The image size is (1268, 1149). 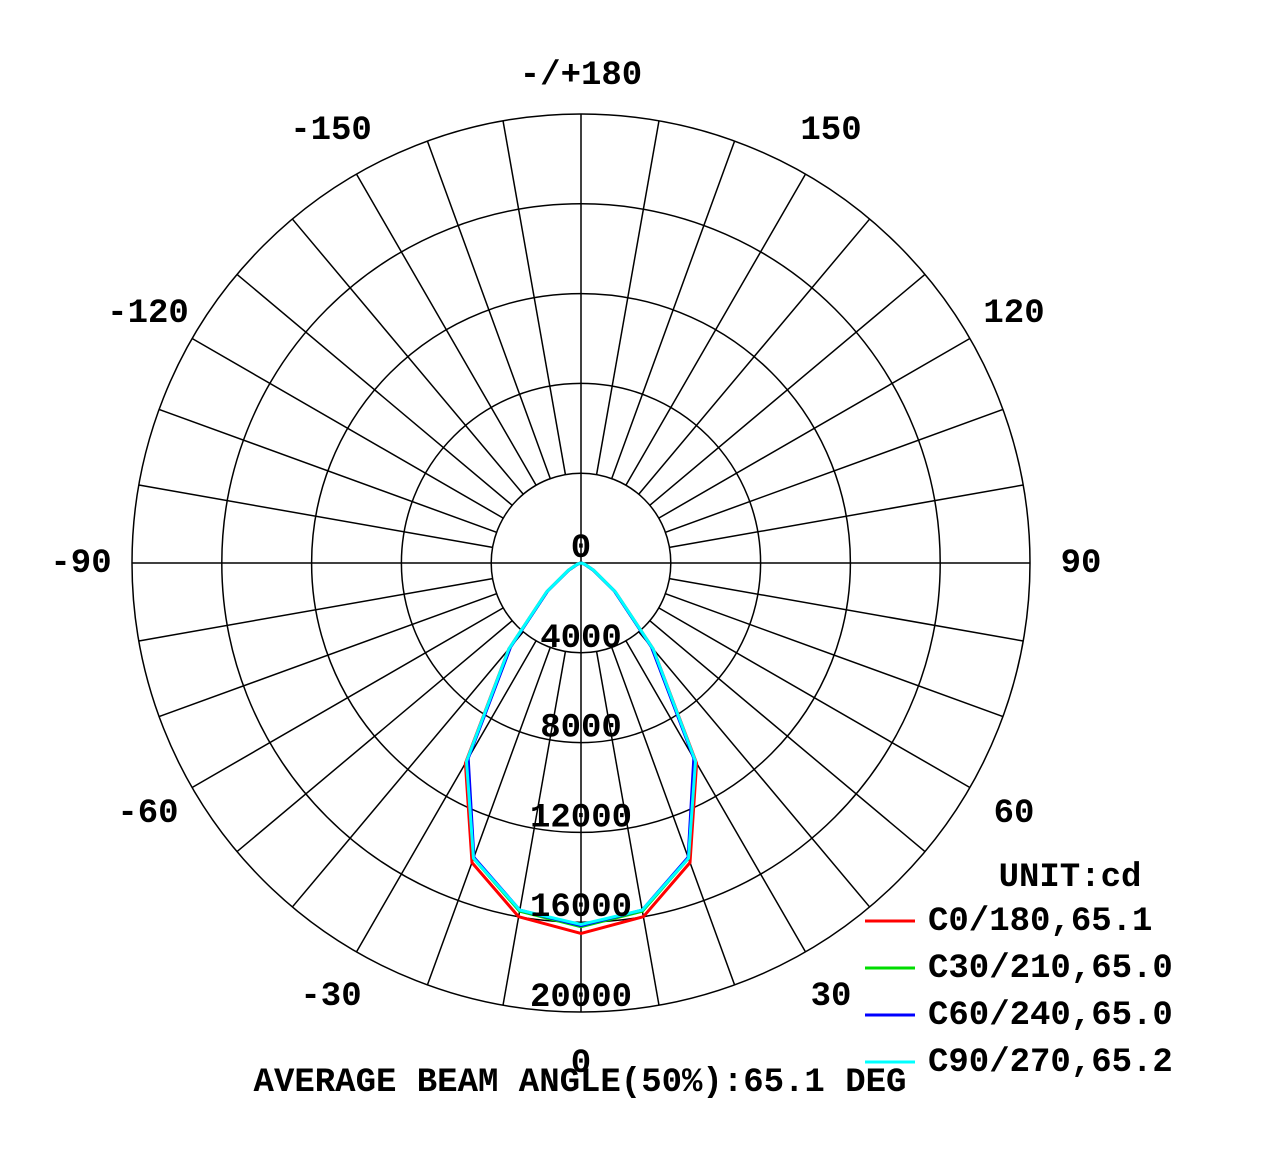 What do you see at coordinates (581, 639) in the screenshot?
I see `r-tick-label: 4000` at bounding box center [581, 639].